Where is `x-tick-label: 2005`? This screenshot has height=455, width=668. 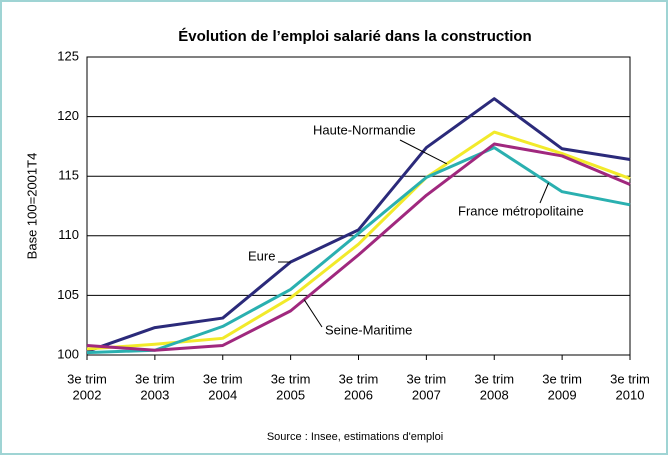 x-tick-label: 2005 is located at coordinates (290, 394).